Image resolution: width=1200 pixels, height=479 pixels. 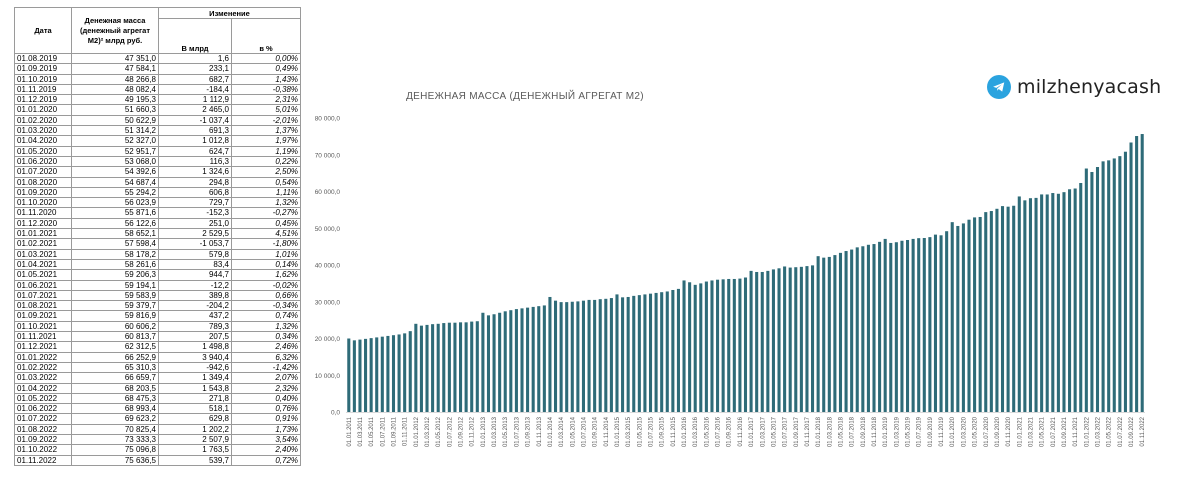 I want to click on cell-money-supply: 59 194,1, so click(x=115, y=285).